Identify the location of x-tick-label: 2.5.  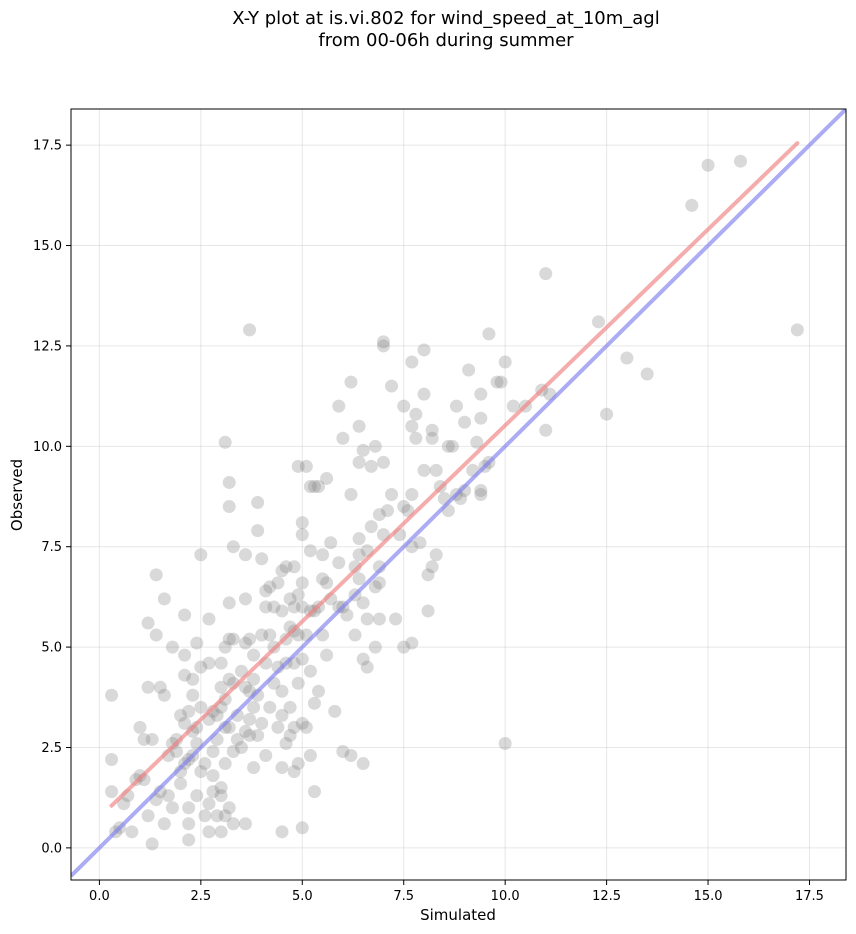
(200, 896).